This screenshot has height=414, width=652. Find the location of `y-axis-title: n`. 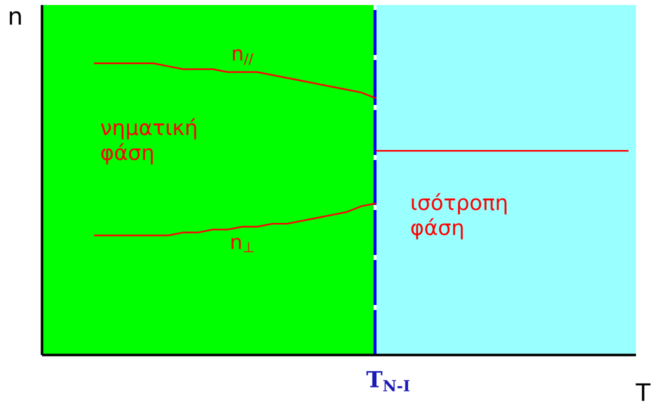

y-axis-title: n is located at coordinates (15, 18).